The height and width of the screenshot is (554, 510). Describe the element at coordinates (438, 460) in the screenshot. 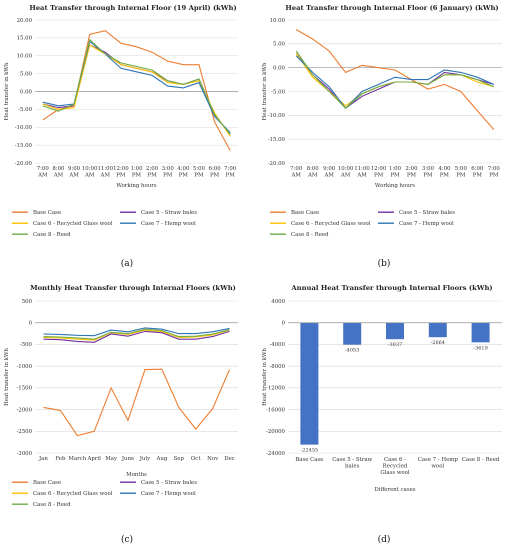

I see `x-tick-line: Case 7 - Hemp` at that location.